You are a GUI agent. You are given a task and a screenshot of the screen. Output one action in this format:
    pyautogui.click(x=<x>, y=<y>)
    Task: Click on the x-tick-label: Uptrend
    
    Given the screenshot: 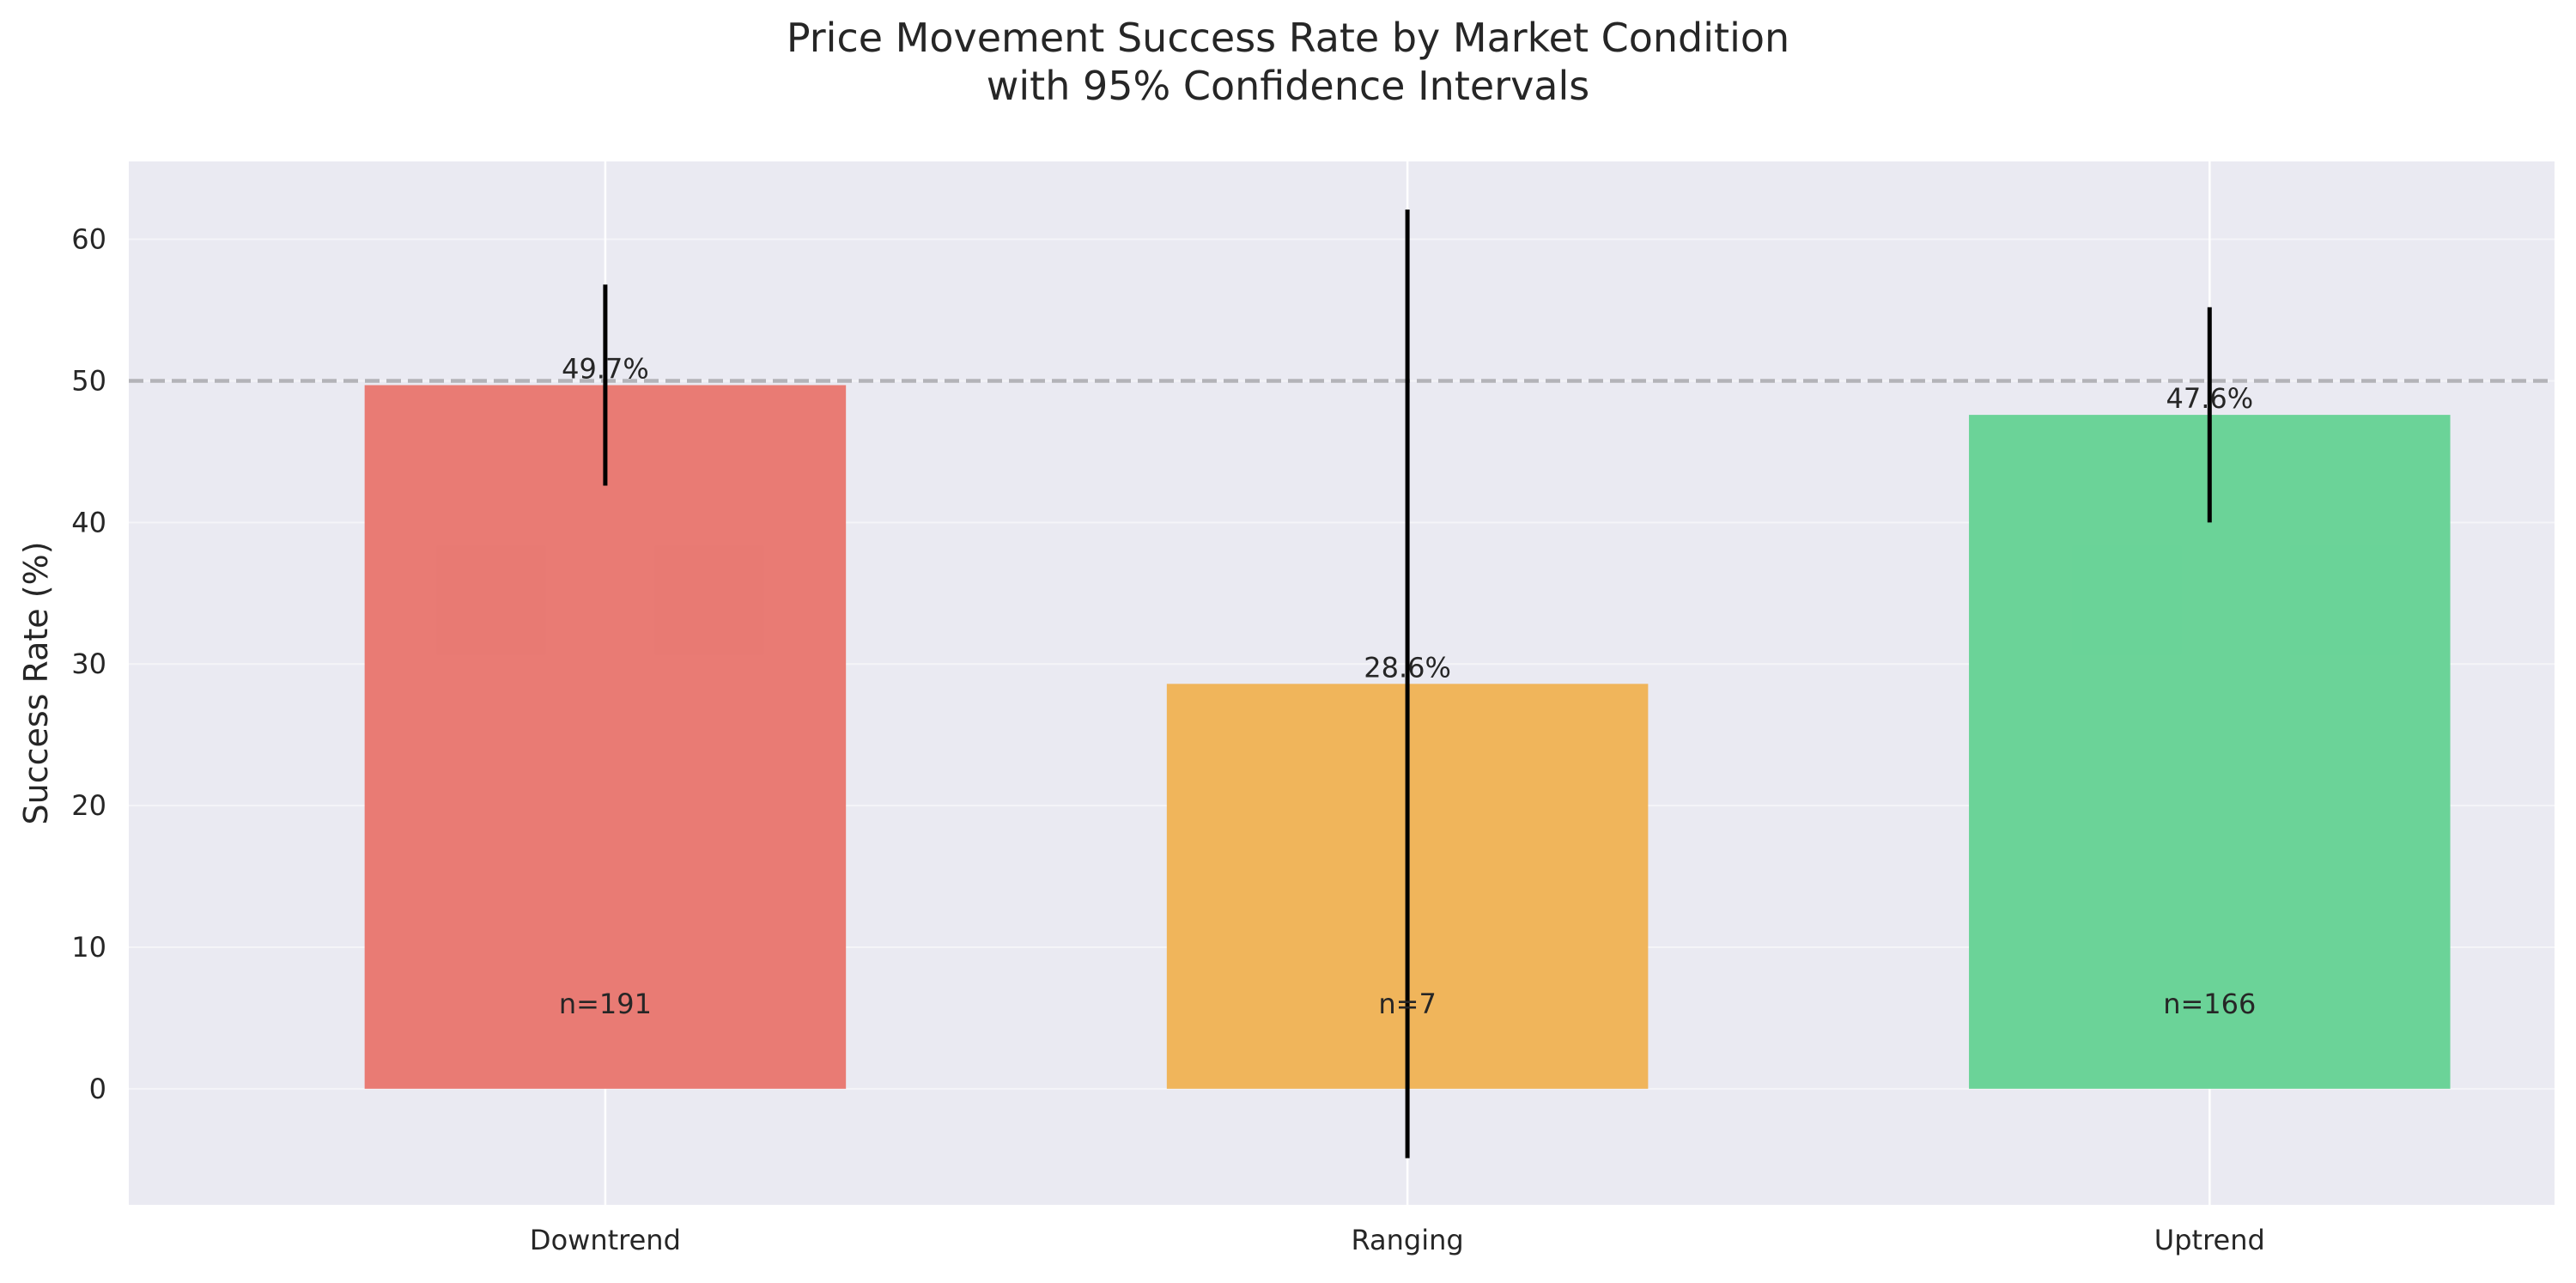 What is the action you would take?
    pyautogui.click(x=2209, y=1240)
    